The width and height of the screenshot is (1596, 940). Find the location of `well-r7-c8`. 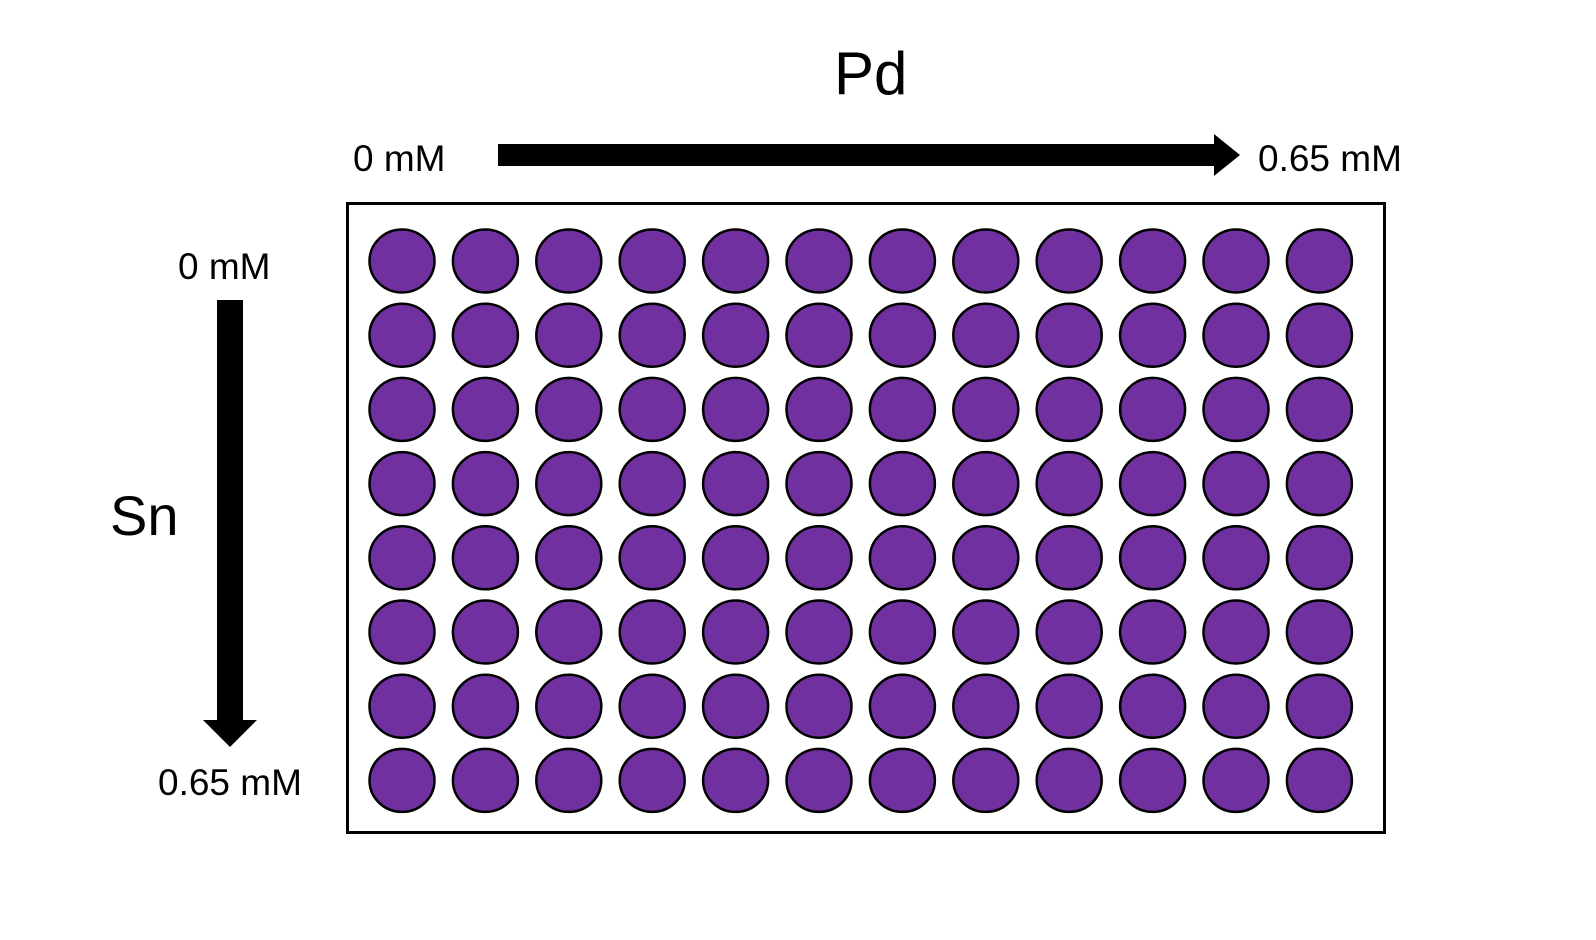

well-r7-c8 is located at coordinates (986, 706).